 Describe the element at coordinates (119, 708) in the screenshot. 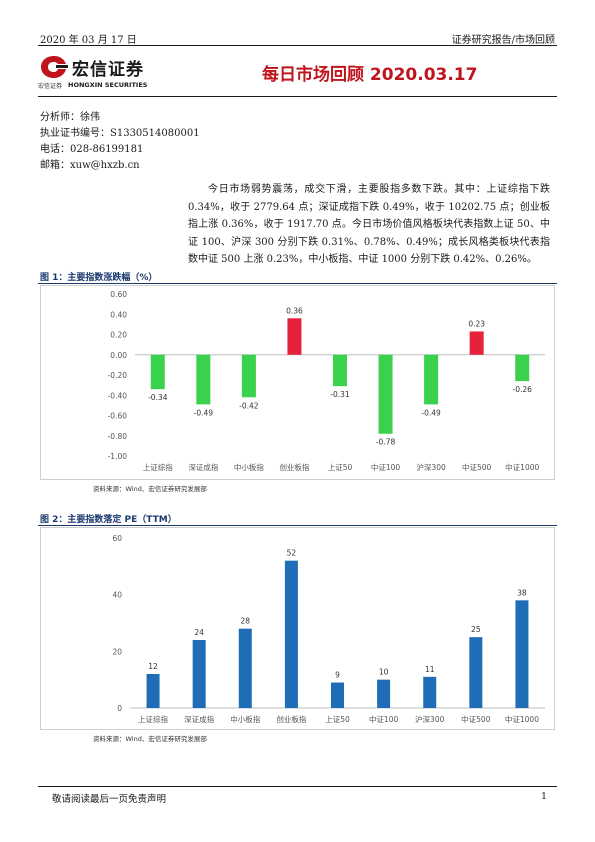

I see `y-tick-label: 0` at that location.